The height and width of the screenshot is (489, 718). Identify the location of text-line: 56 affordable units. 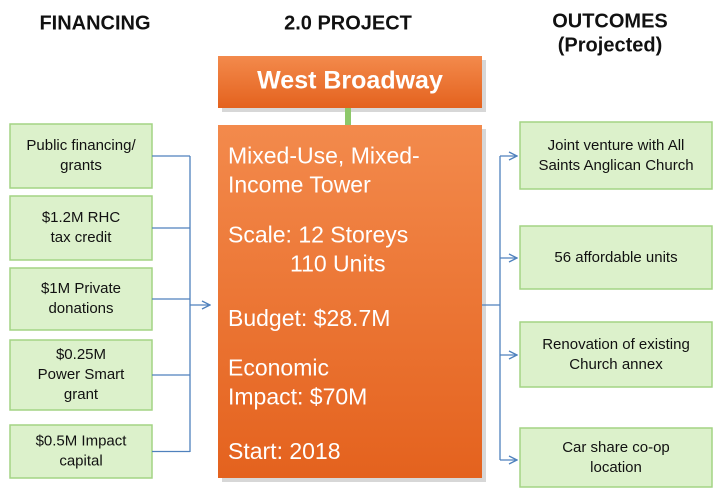
(615, 257).